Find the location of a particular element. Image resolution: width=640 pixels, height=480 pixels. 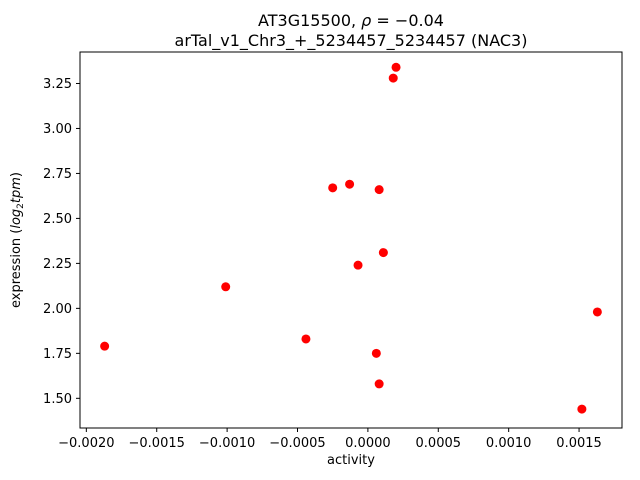

y-tick-label: 2.50 is located at coordinates (57, 219).